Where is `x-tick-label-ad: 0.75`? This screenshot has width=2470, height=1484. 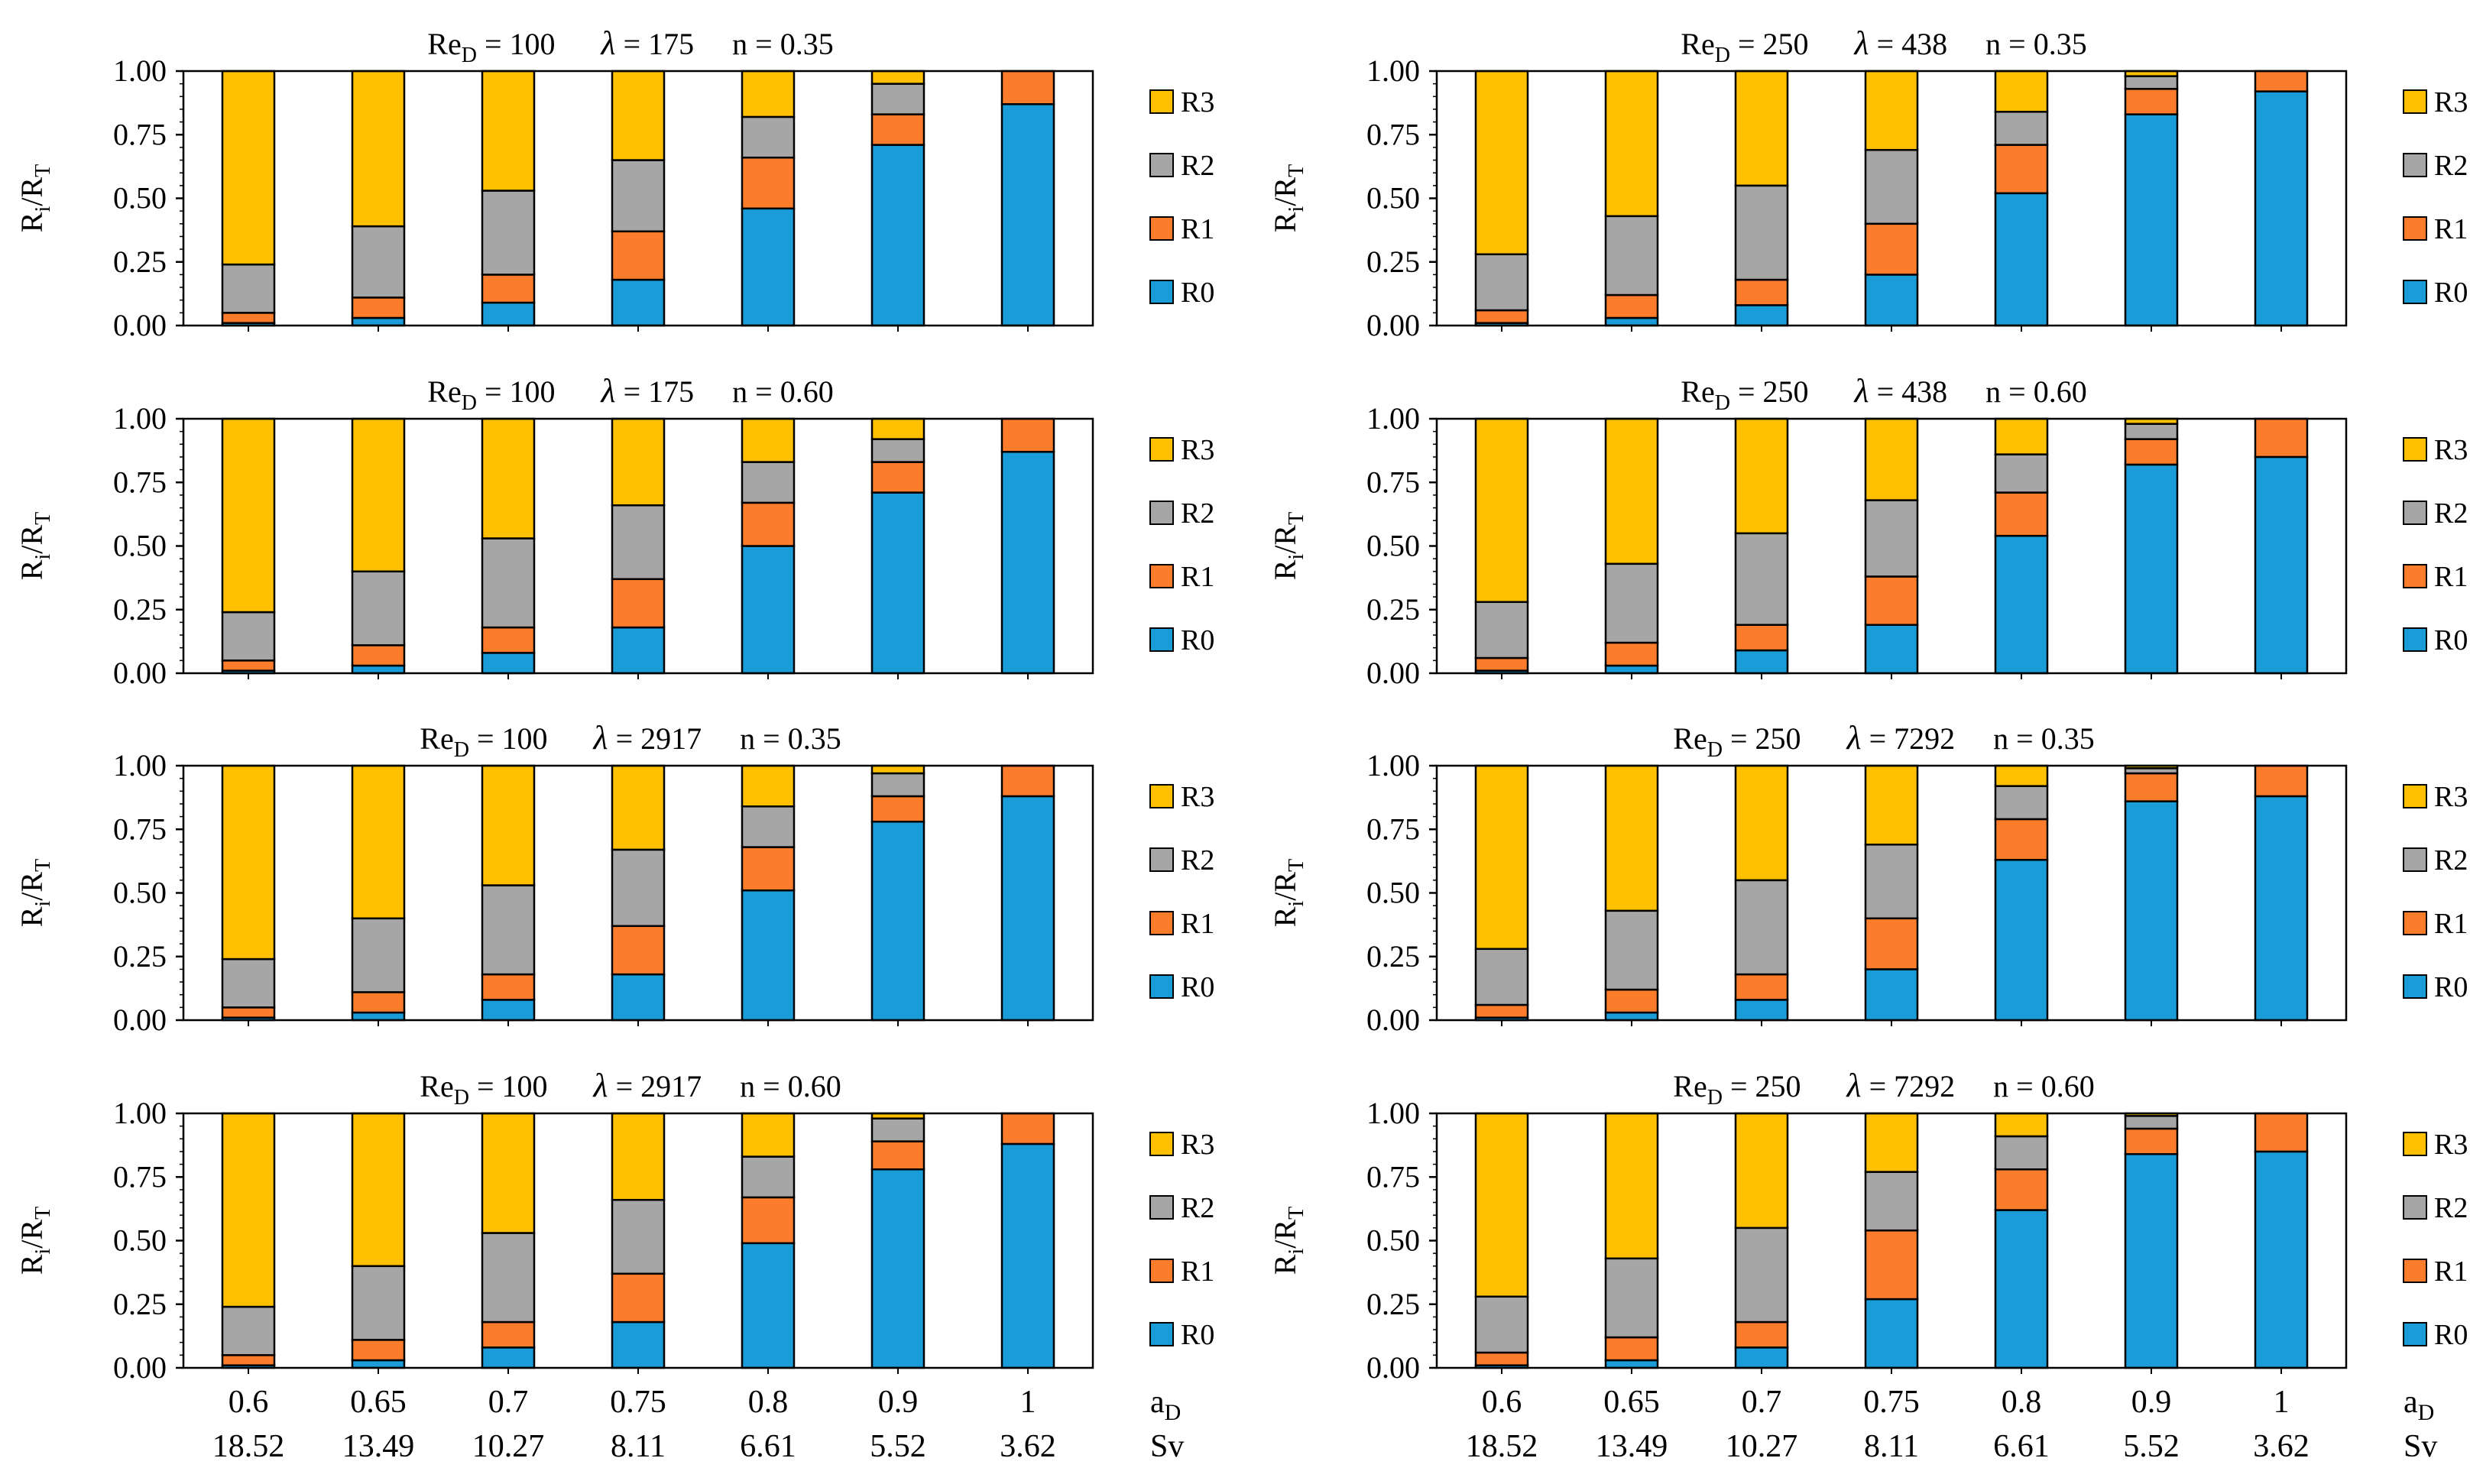
x-tick-label-ad: 0.75 is located at coordinates (1891, 1403).